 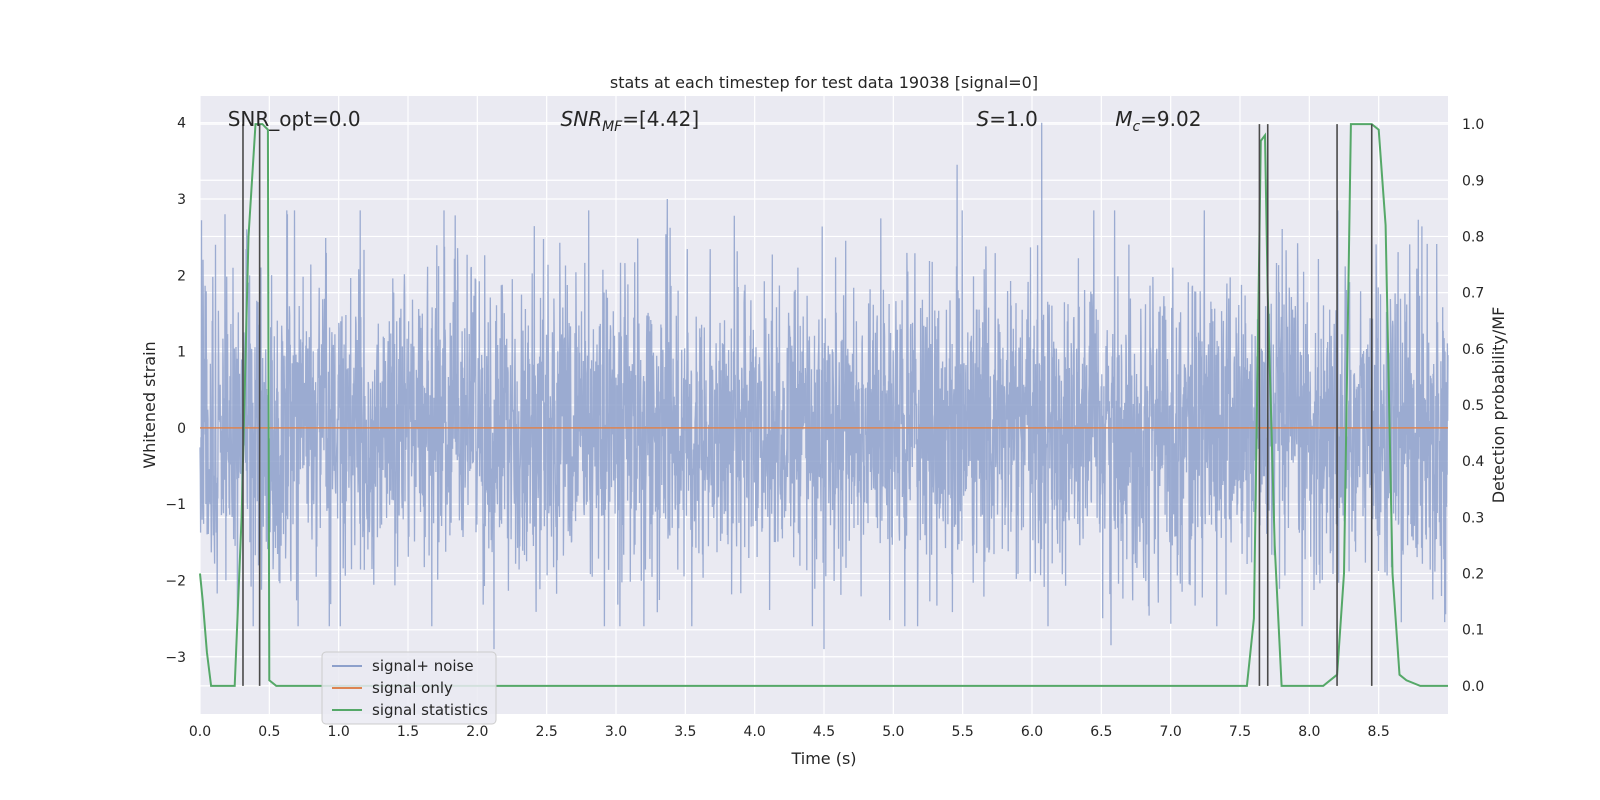 What do you see at coordinates (824, 732) in the screenshot?
I see `x-tick-label: 4.5` at bounding box center [824, 732].